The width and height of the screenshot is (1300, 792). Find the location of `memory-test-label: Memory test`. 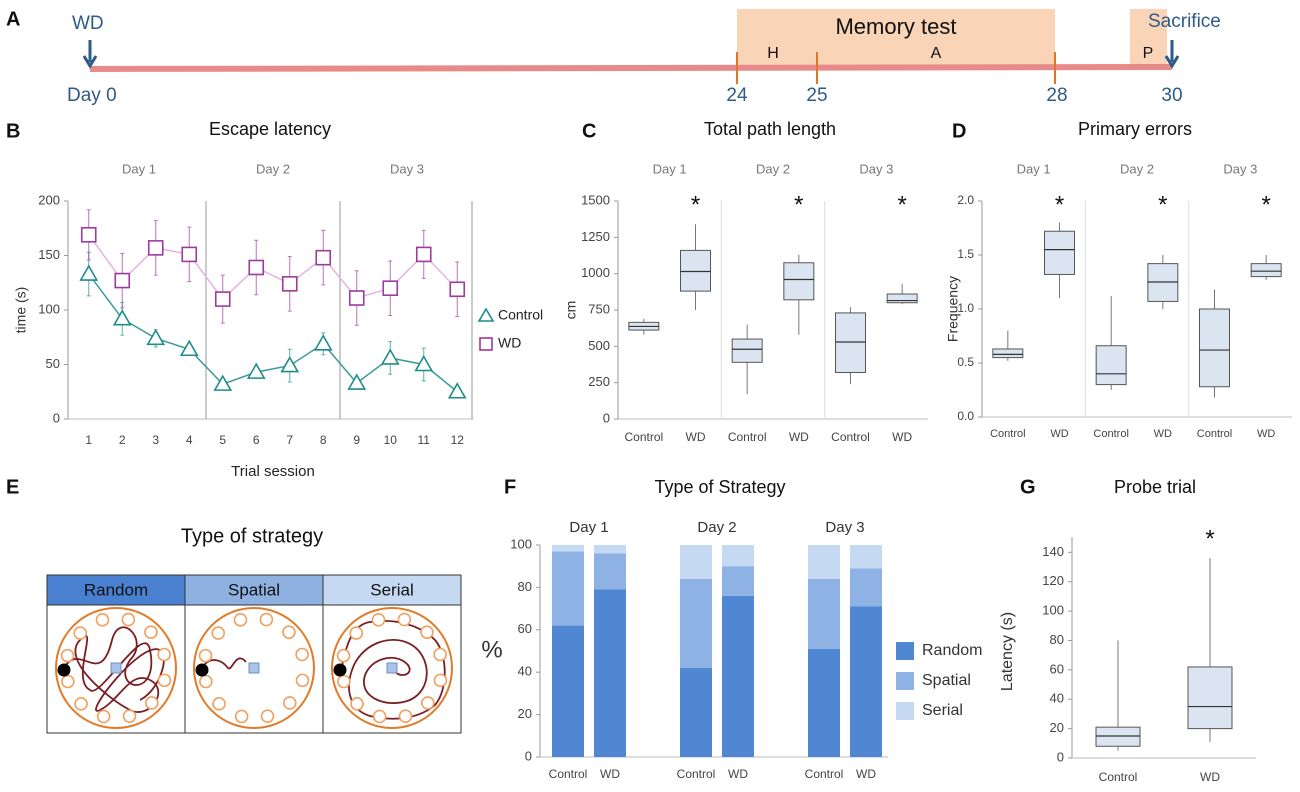

memory-test-label: Memory test is located at coordinates (895, 26).